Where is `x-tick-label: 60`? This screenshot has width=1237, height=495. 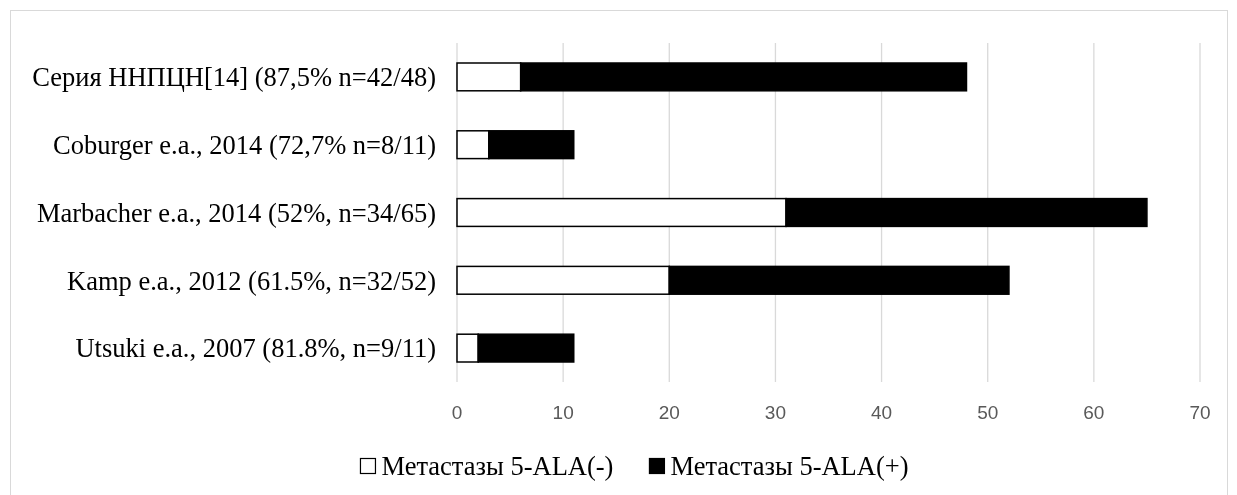 x-tick-label: 60 is located at coordinates (1094, 412).